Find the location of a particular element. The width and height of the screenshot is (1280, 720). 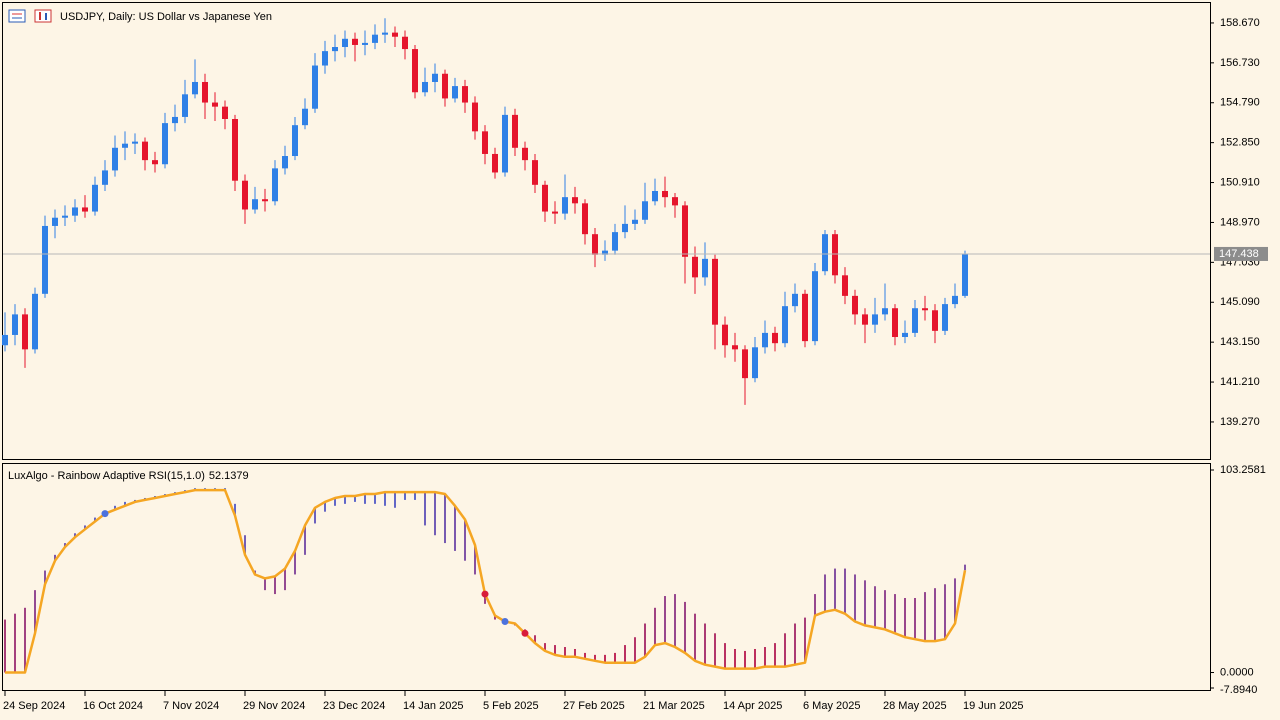

x-tick-label: 28 May 2025 is located at coordinates (915, 706).